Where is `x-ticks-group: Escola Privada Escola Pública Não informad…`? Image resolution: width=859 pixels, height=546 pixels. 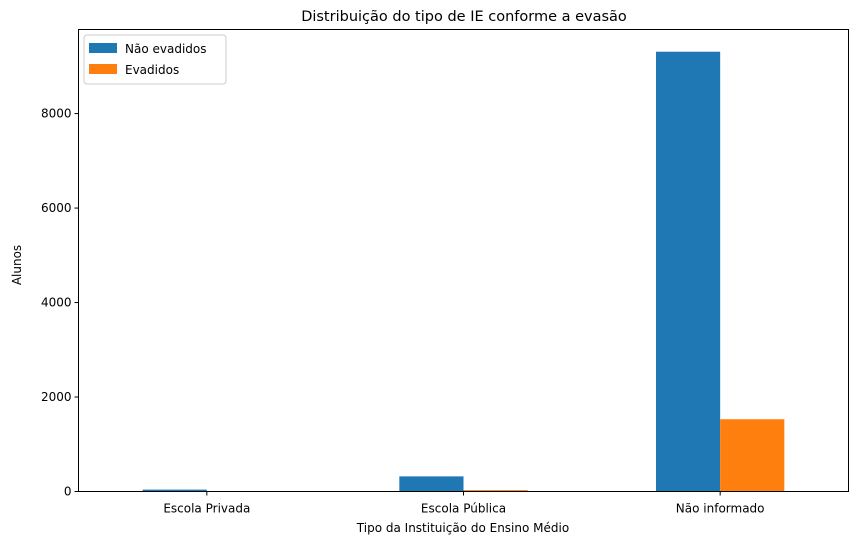 x-ticks-group: Escola Privada Escola Pública Não informad… is located at coordinates (464, 503).